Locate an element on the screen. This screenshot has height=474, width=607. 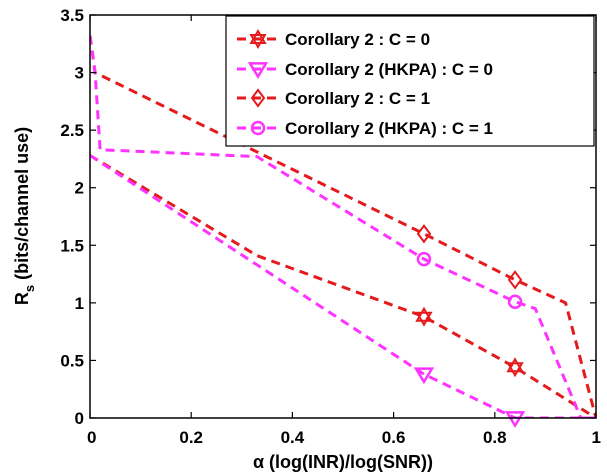
x-tick-label: 0 is located at coordinates (91, 437).